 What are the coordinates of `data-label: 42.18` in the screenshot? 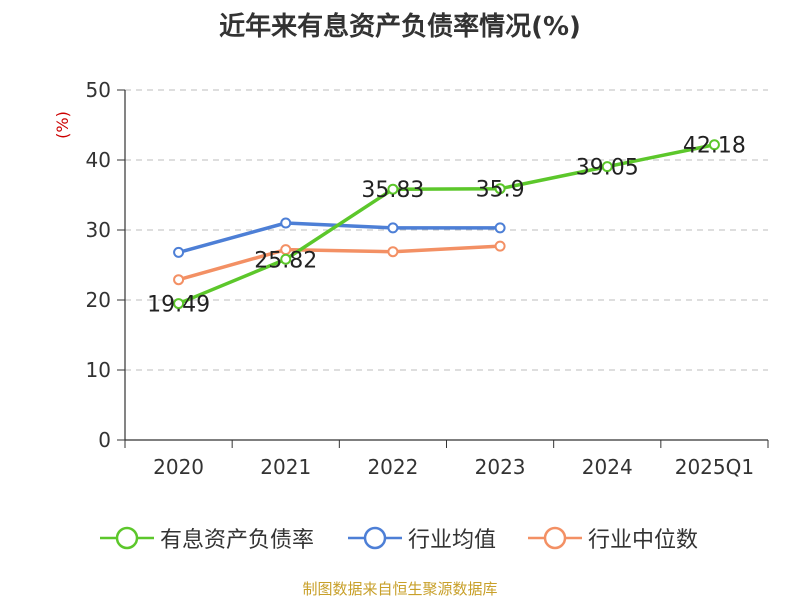 It's located at (714, 146).